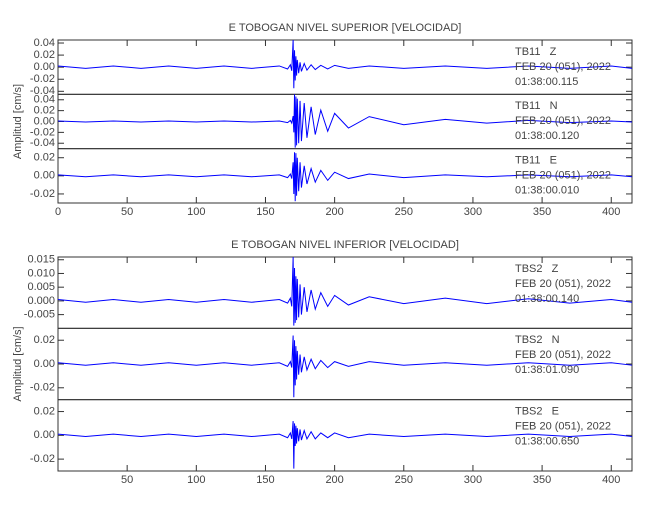  Describe the element at coordinates (547, 191) in the screenshot. I see `trace-annotation: 01:38:00.010` at that location.